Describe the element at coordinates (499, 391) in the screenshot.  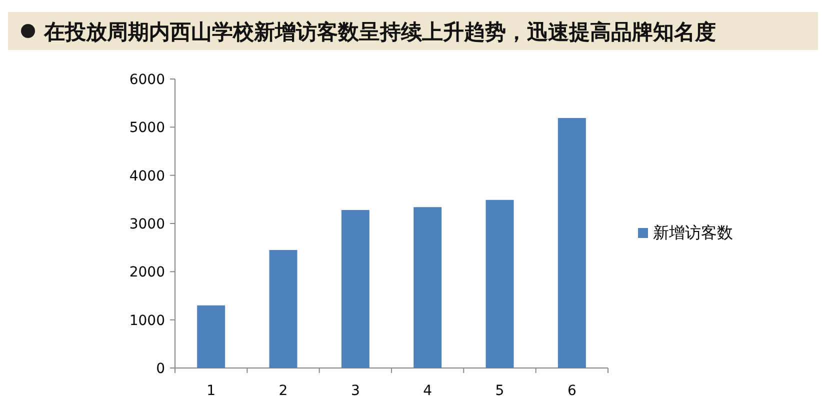
I see `x-tick-label: 5` at that location.